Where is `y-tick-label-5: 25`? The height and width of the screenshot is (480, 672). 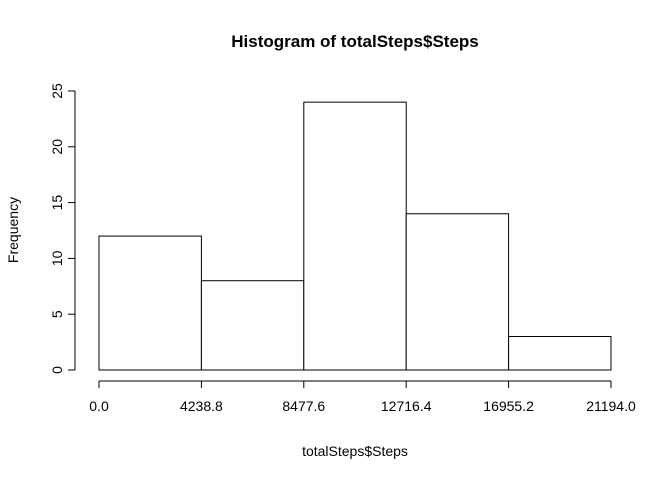
y-tick-label-5: 25 is located at coordinates (57, 91).